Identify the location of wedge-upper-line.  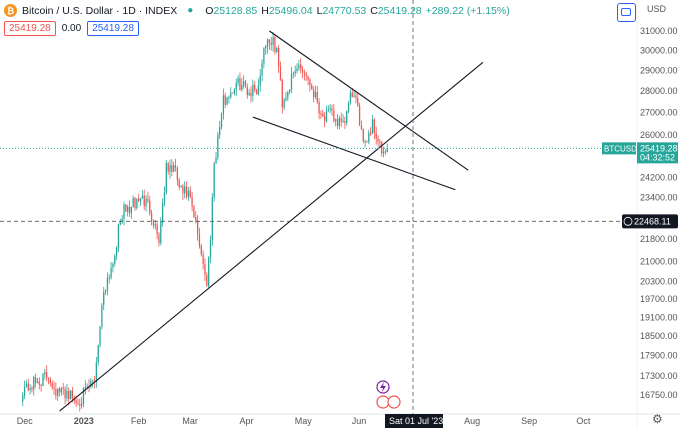
(369, 100).